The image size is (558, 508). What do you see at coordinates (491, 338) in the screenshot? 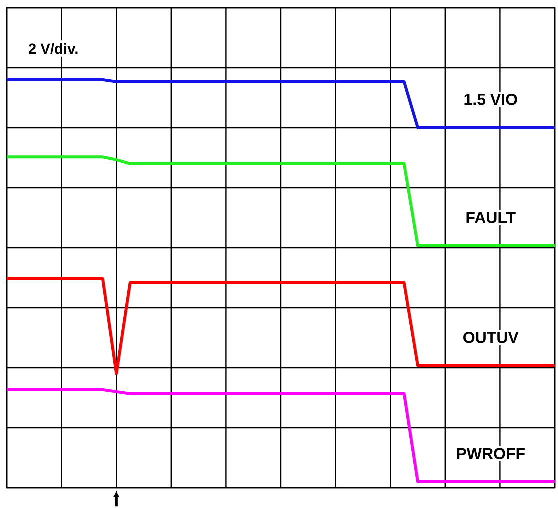
I see `series-label: OUTUV` at bounding box center [491, 338].